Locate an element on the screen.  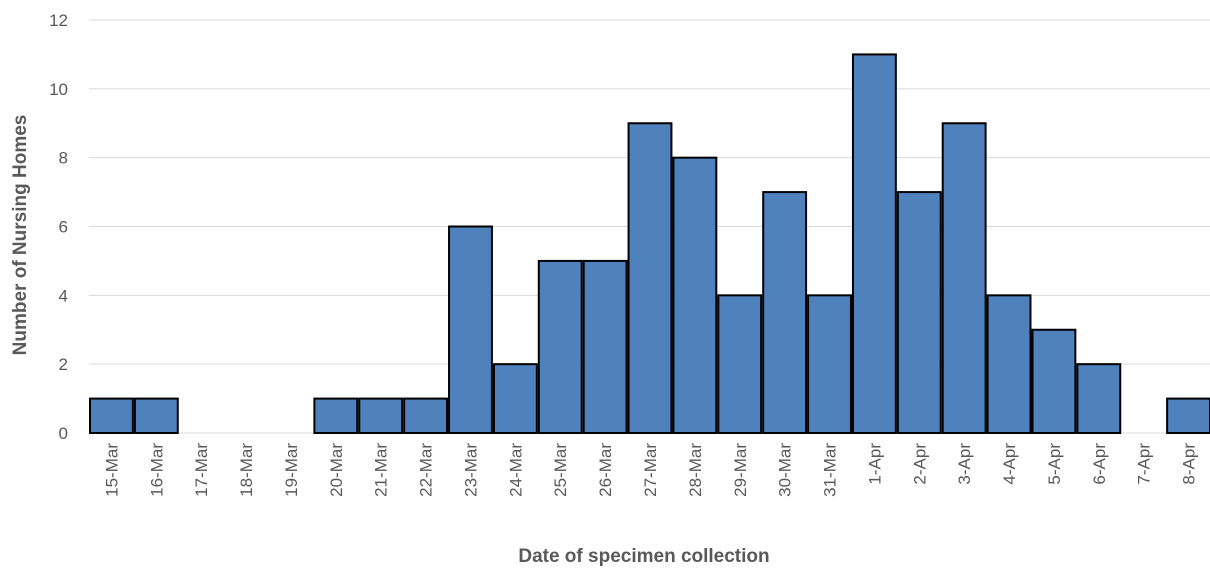
x-tick-label: 18-Mar is located at coordinates (246, 470).